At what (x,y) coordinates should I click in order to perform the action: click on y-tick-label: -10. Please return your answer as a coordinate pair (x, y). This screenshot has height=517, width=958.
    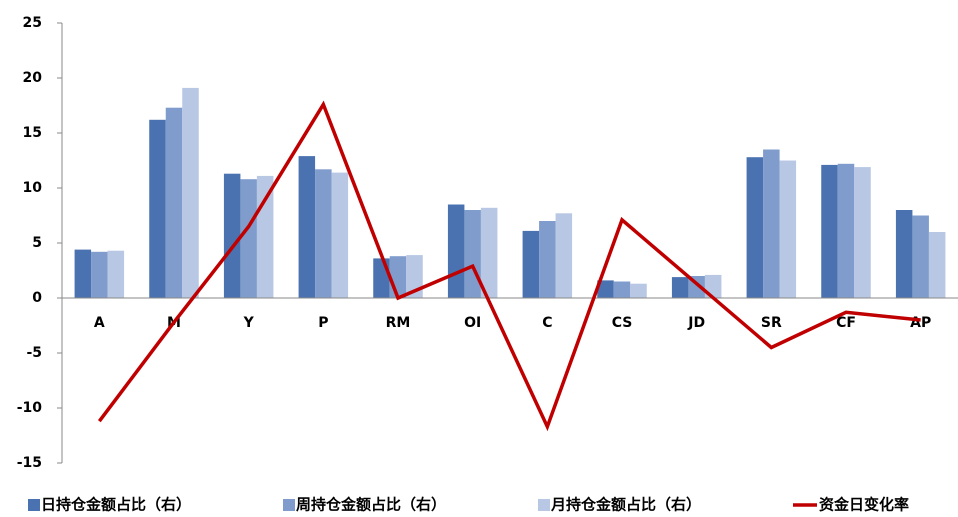
    Looking at the image, I should click on (30, 408).